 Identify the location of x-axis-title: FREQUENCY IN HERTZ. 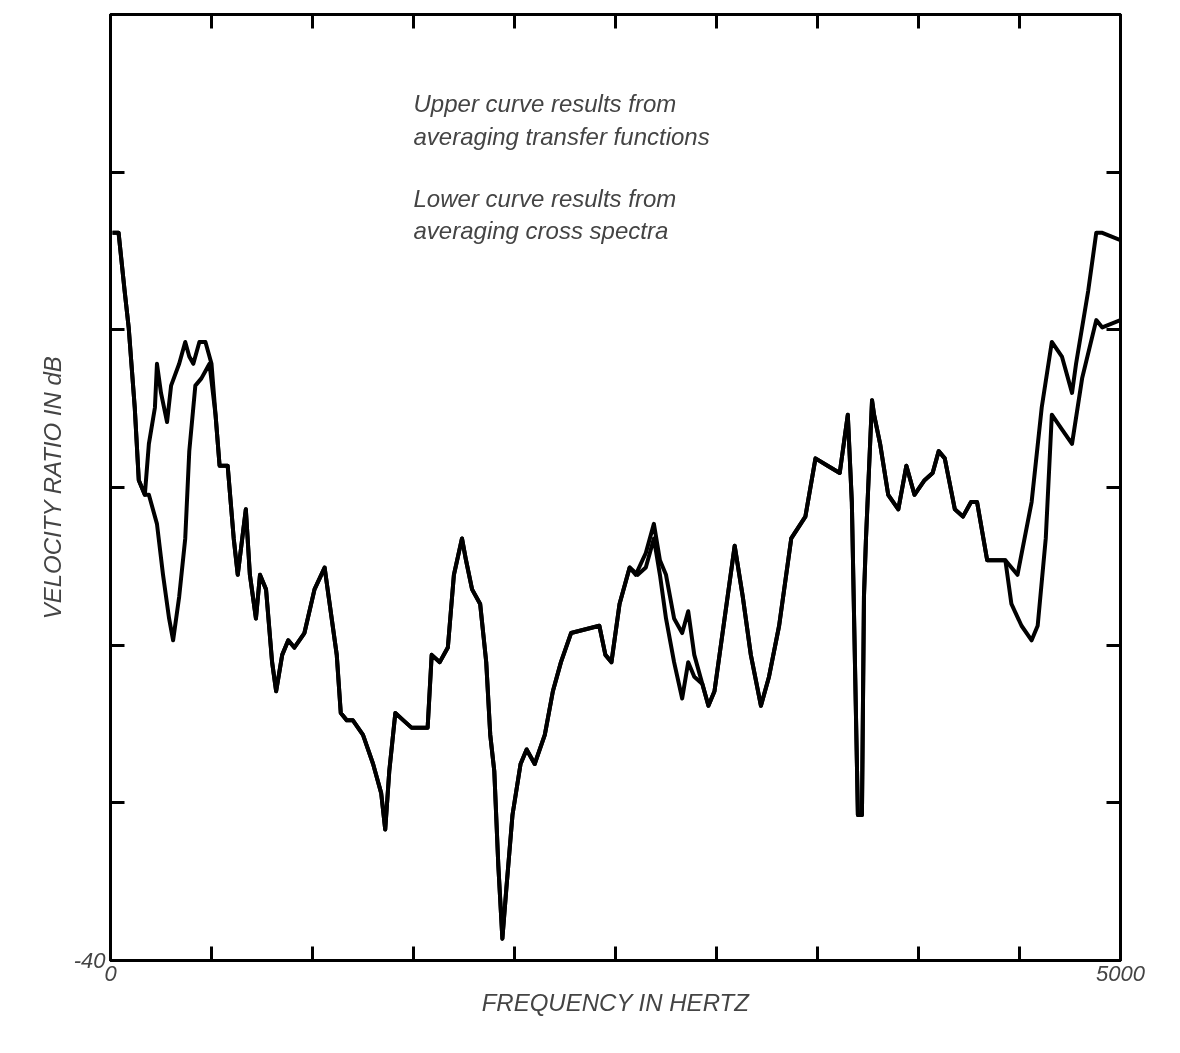
(616, 1002).